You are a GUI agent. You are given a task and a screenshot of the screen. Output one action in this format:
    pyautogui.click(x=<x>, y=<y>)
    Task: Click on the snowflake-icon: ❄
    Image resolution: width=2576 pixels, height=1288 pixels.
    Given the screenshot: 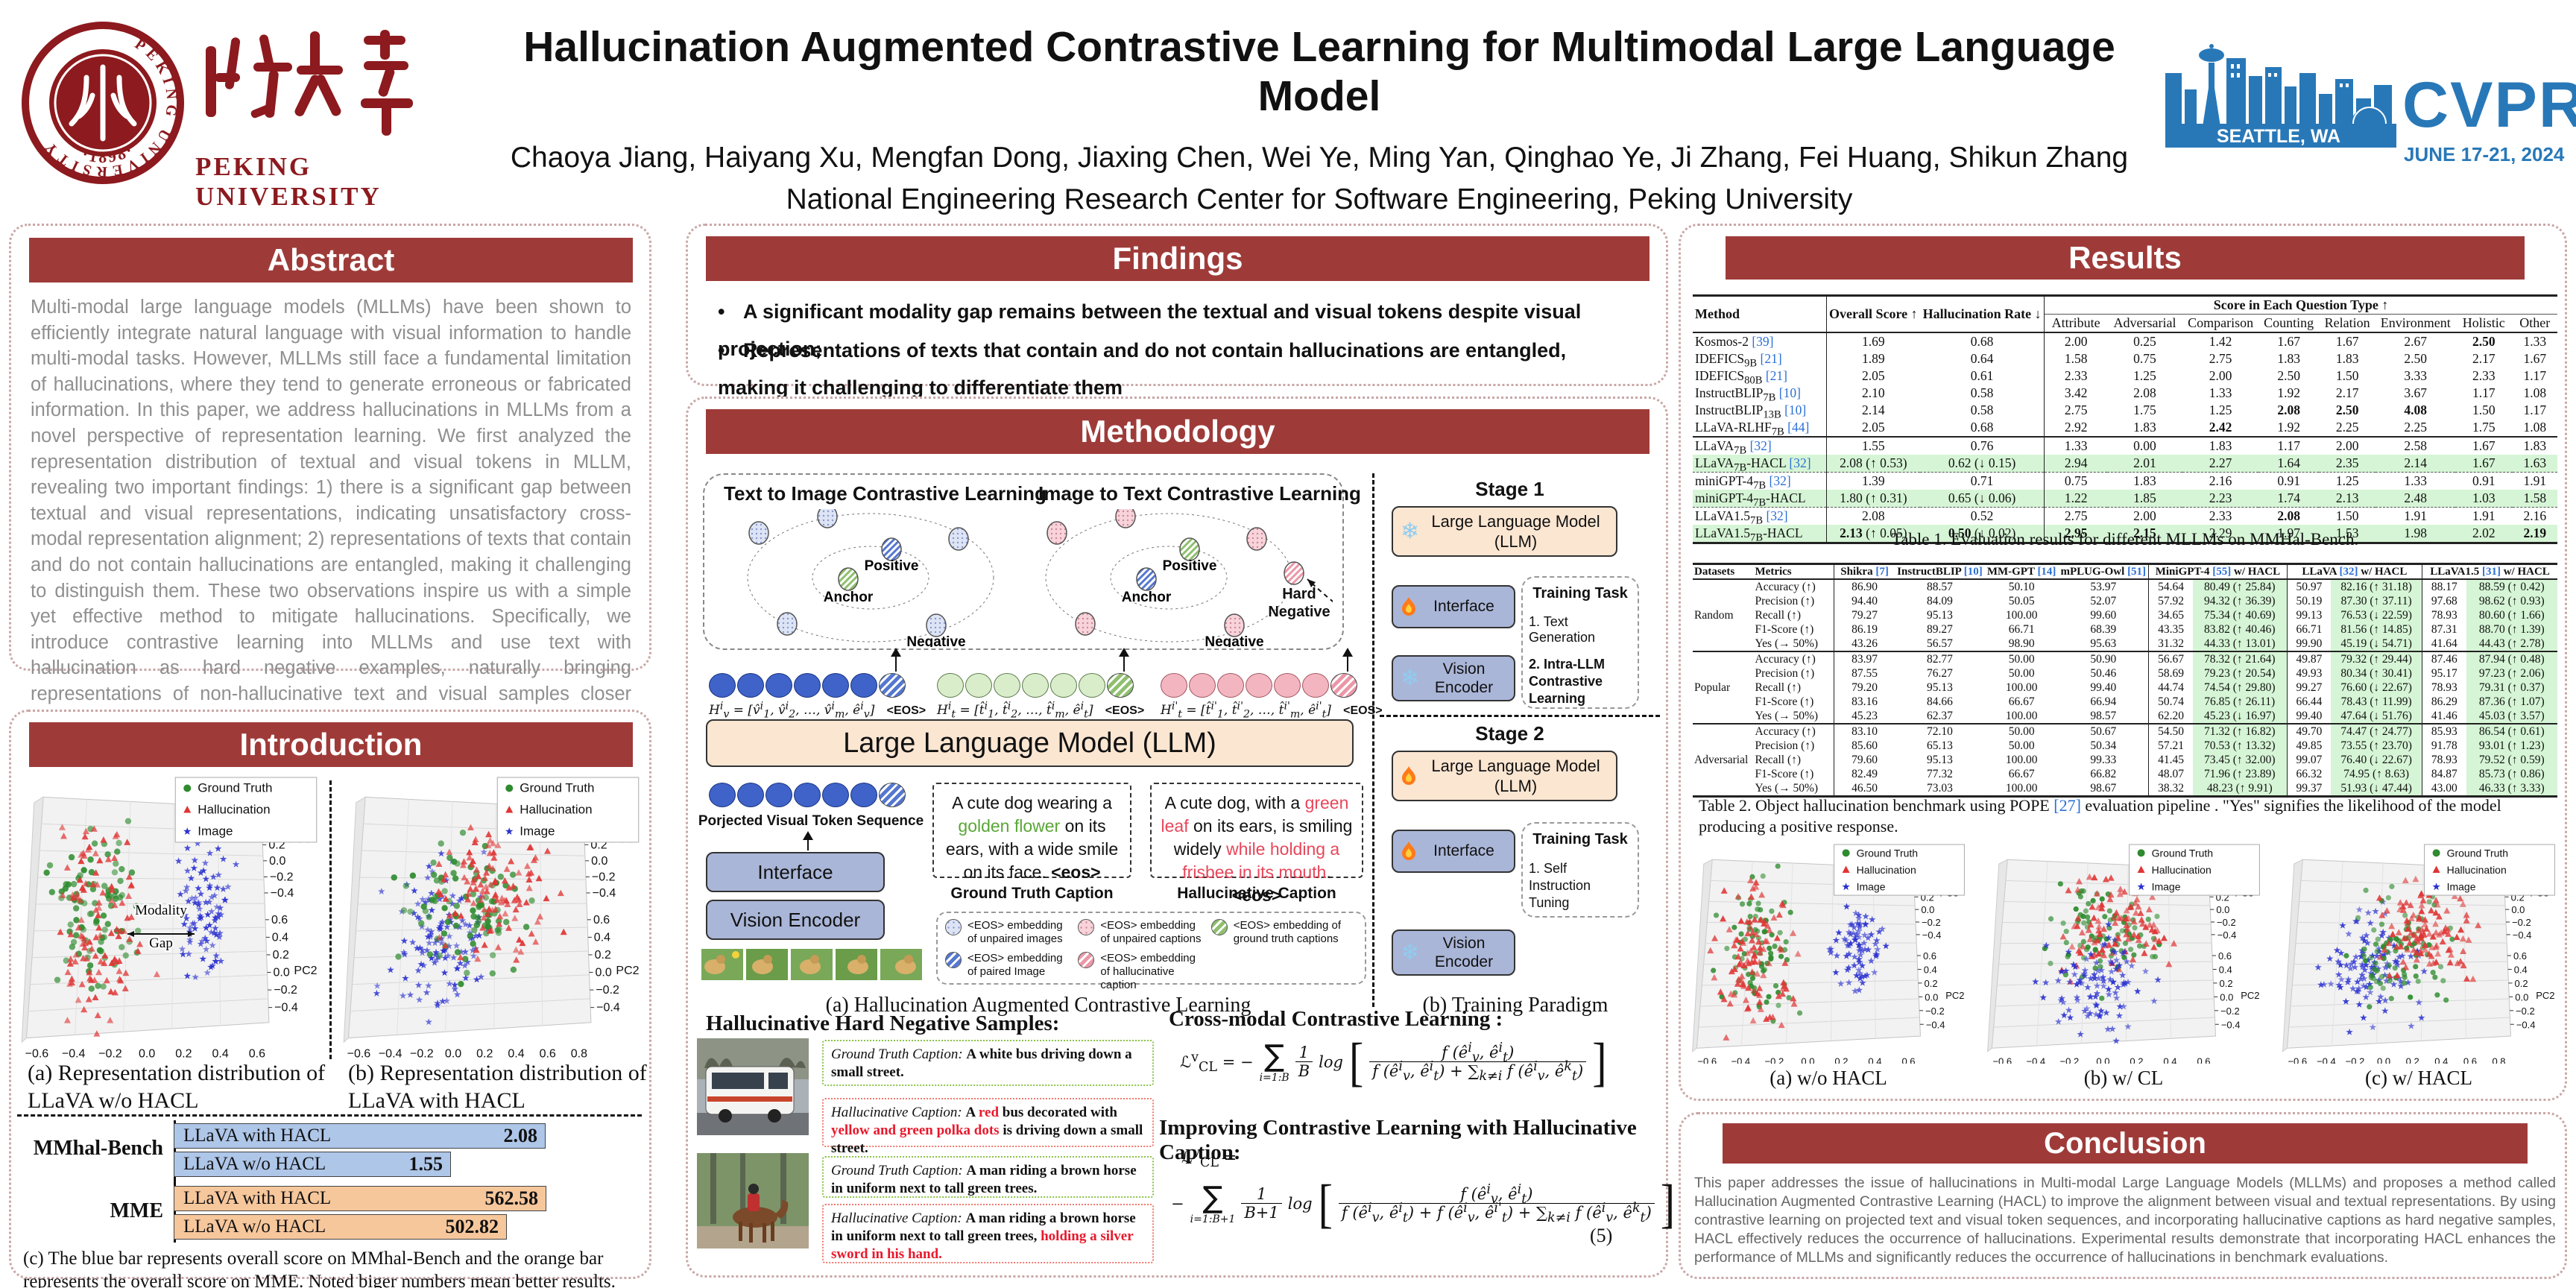 What is the action you would take?
    pyautogui.click(x=1411, y=531)
    